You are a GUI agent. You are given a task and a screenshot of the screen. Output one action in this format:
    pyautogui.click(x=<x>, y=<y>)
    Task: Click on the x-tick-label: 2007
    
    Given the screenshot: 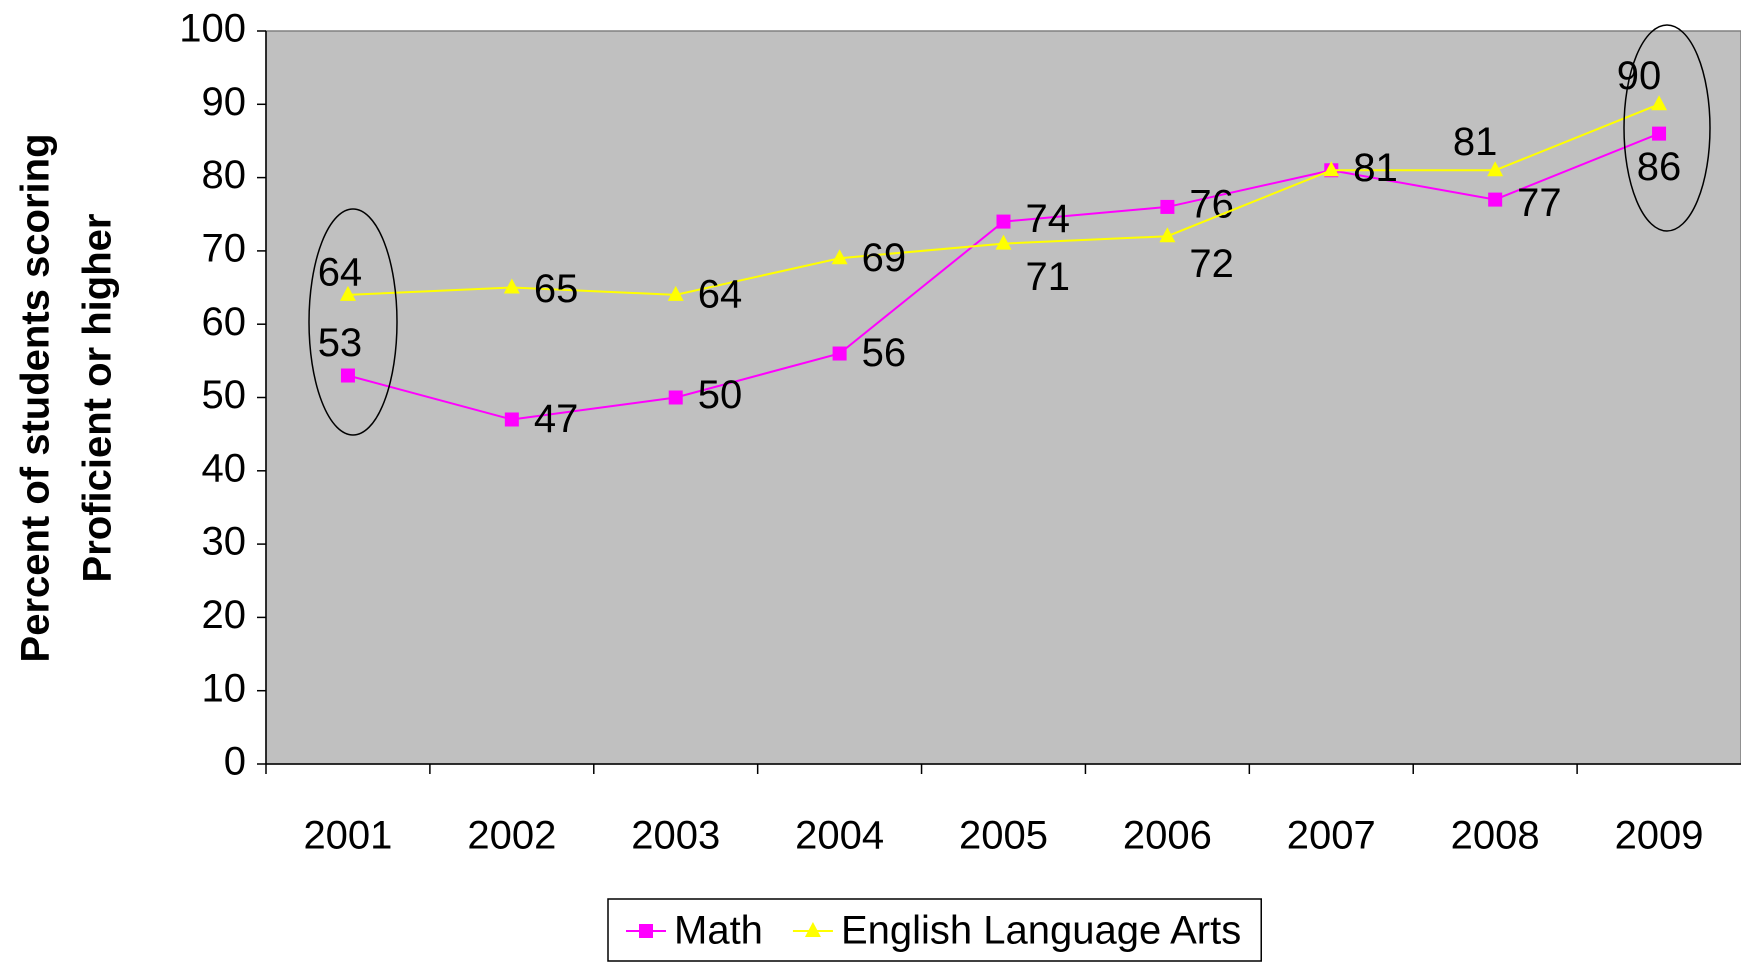 What is the action you would take?
    pyautogui.click(x=1331, y=836)
    